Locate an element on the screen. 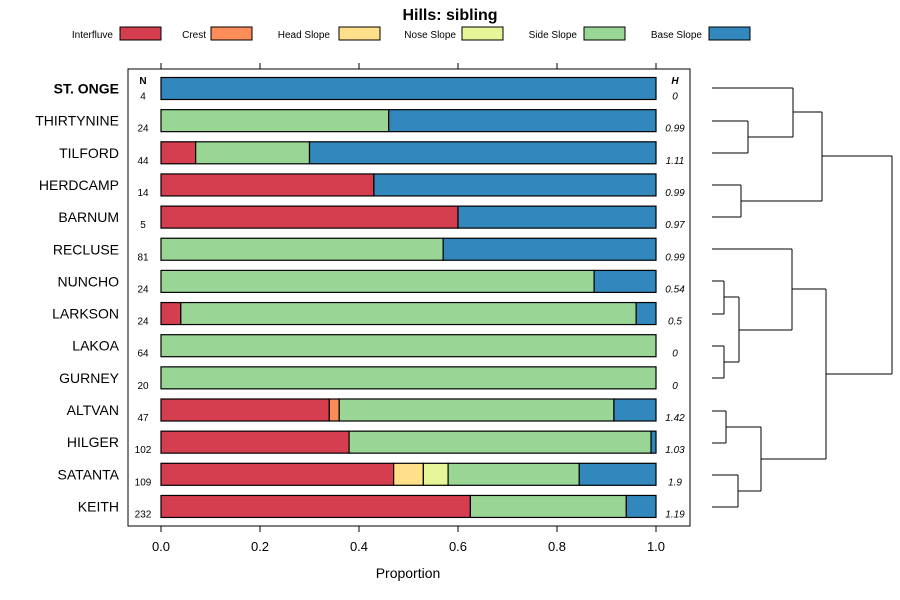 The height and width of the screenshot is (600, 900). legend-label-nose-slope: Nose Slope is located at coordinates (430, 35).